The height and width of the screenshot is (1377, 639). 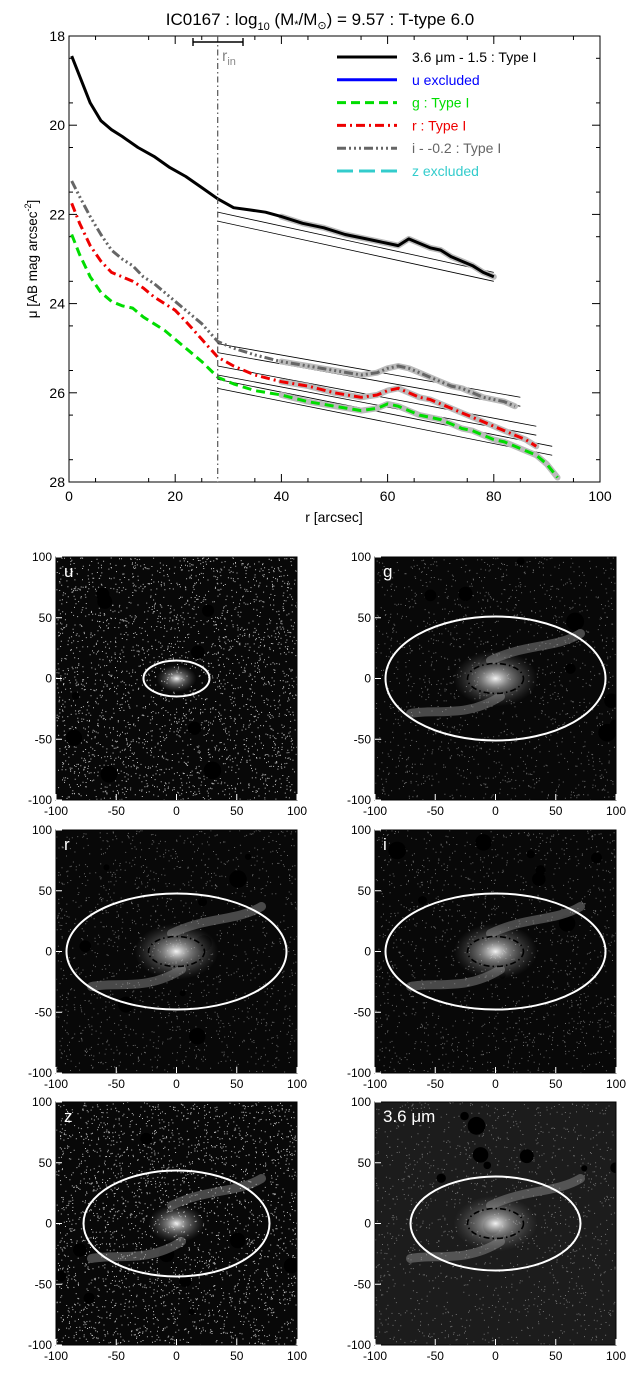 What do you see at coordinates (387, 571) in the screenshot?
I see `panel-label: g` at bounding box center [387, 571].